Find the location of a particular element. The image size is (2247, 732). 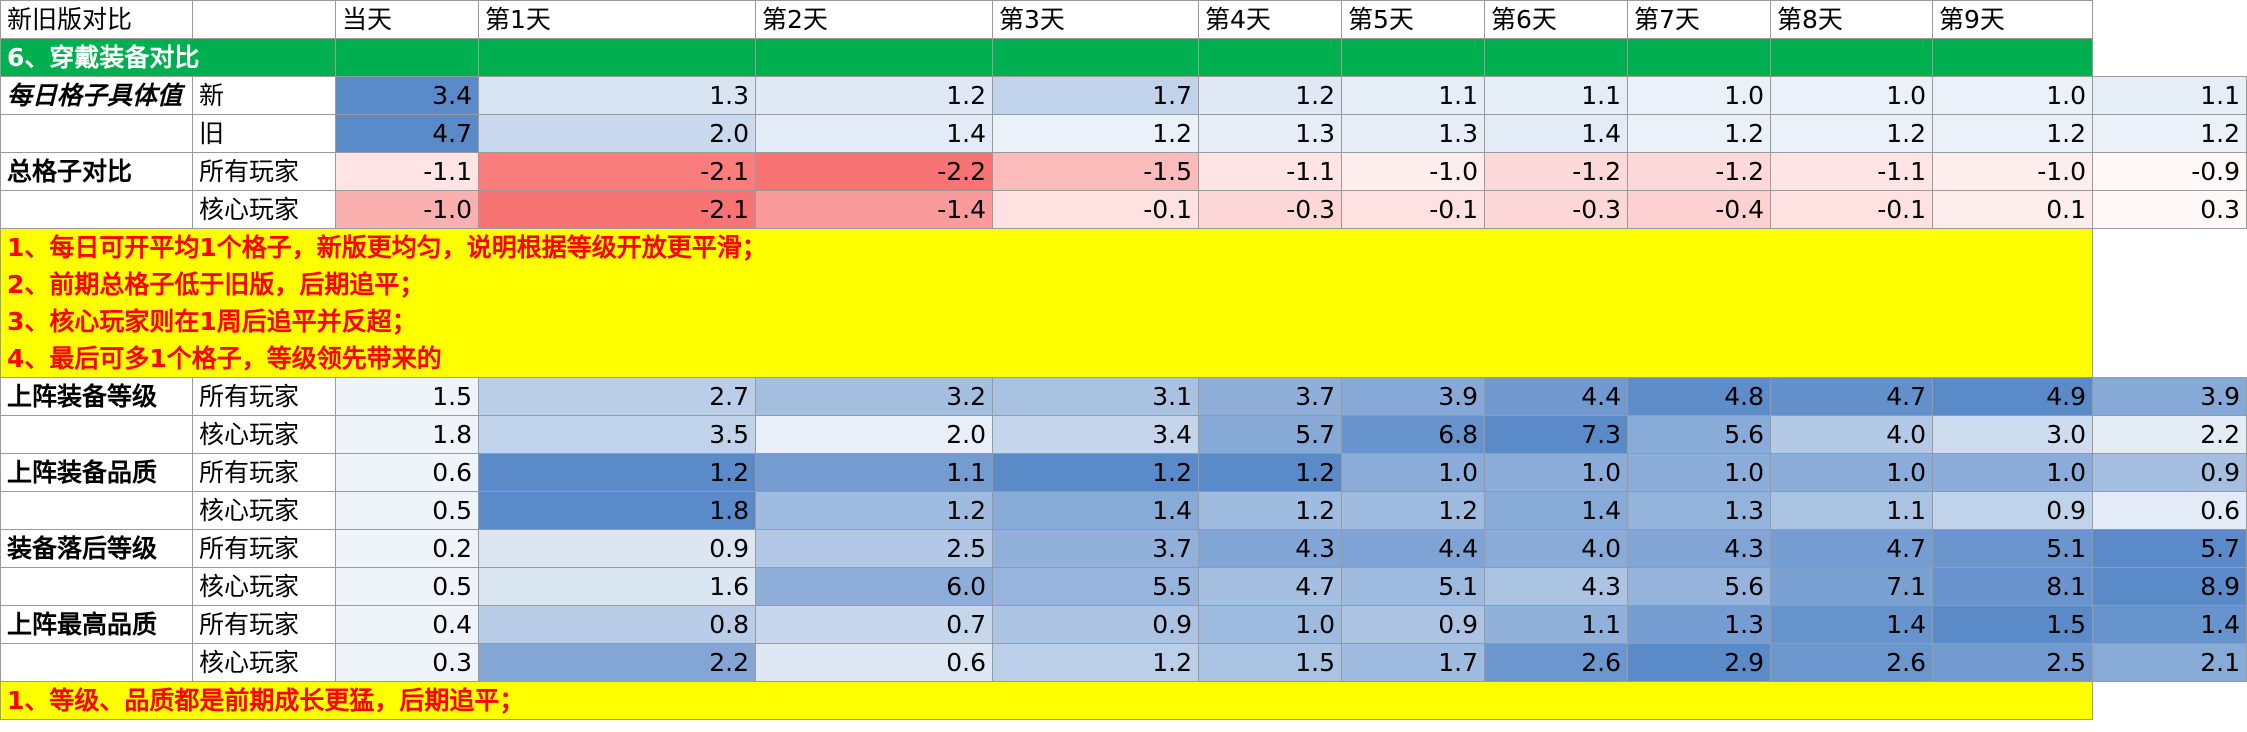

value-cell: 4.0 is located at coordinates (1851, 434).